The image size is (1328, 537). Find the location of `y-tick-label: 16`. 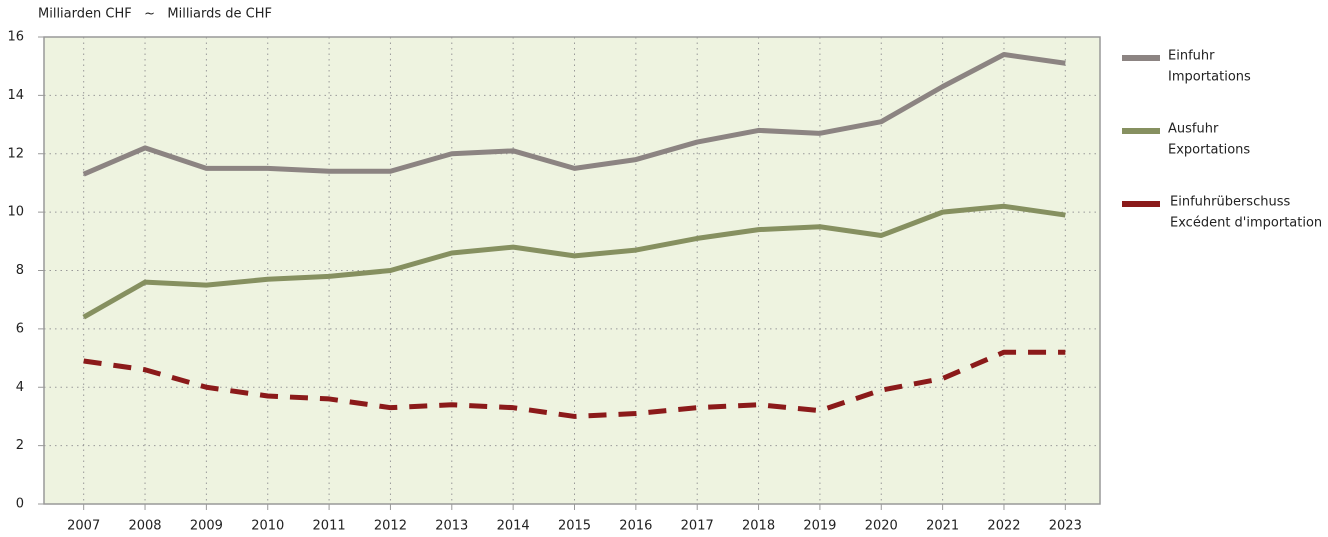

y-tick-label: 16 is located at coordinates (15, 37).